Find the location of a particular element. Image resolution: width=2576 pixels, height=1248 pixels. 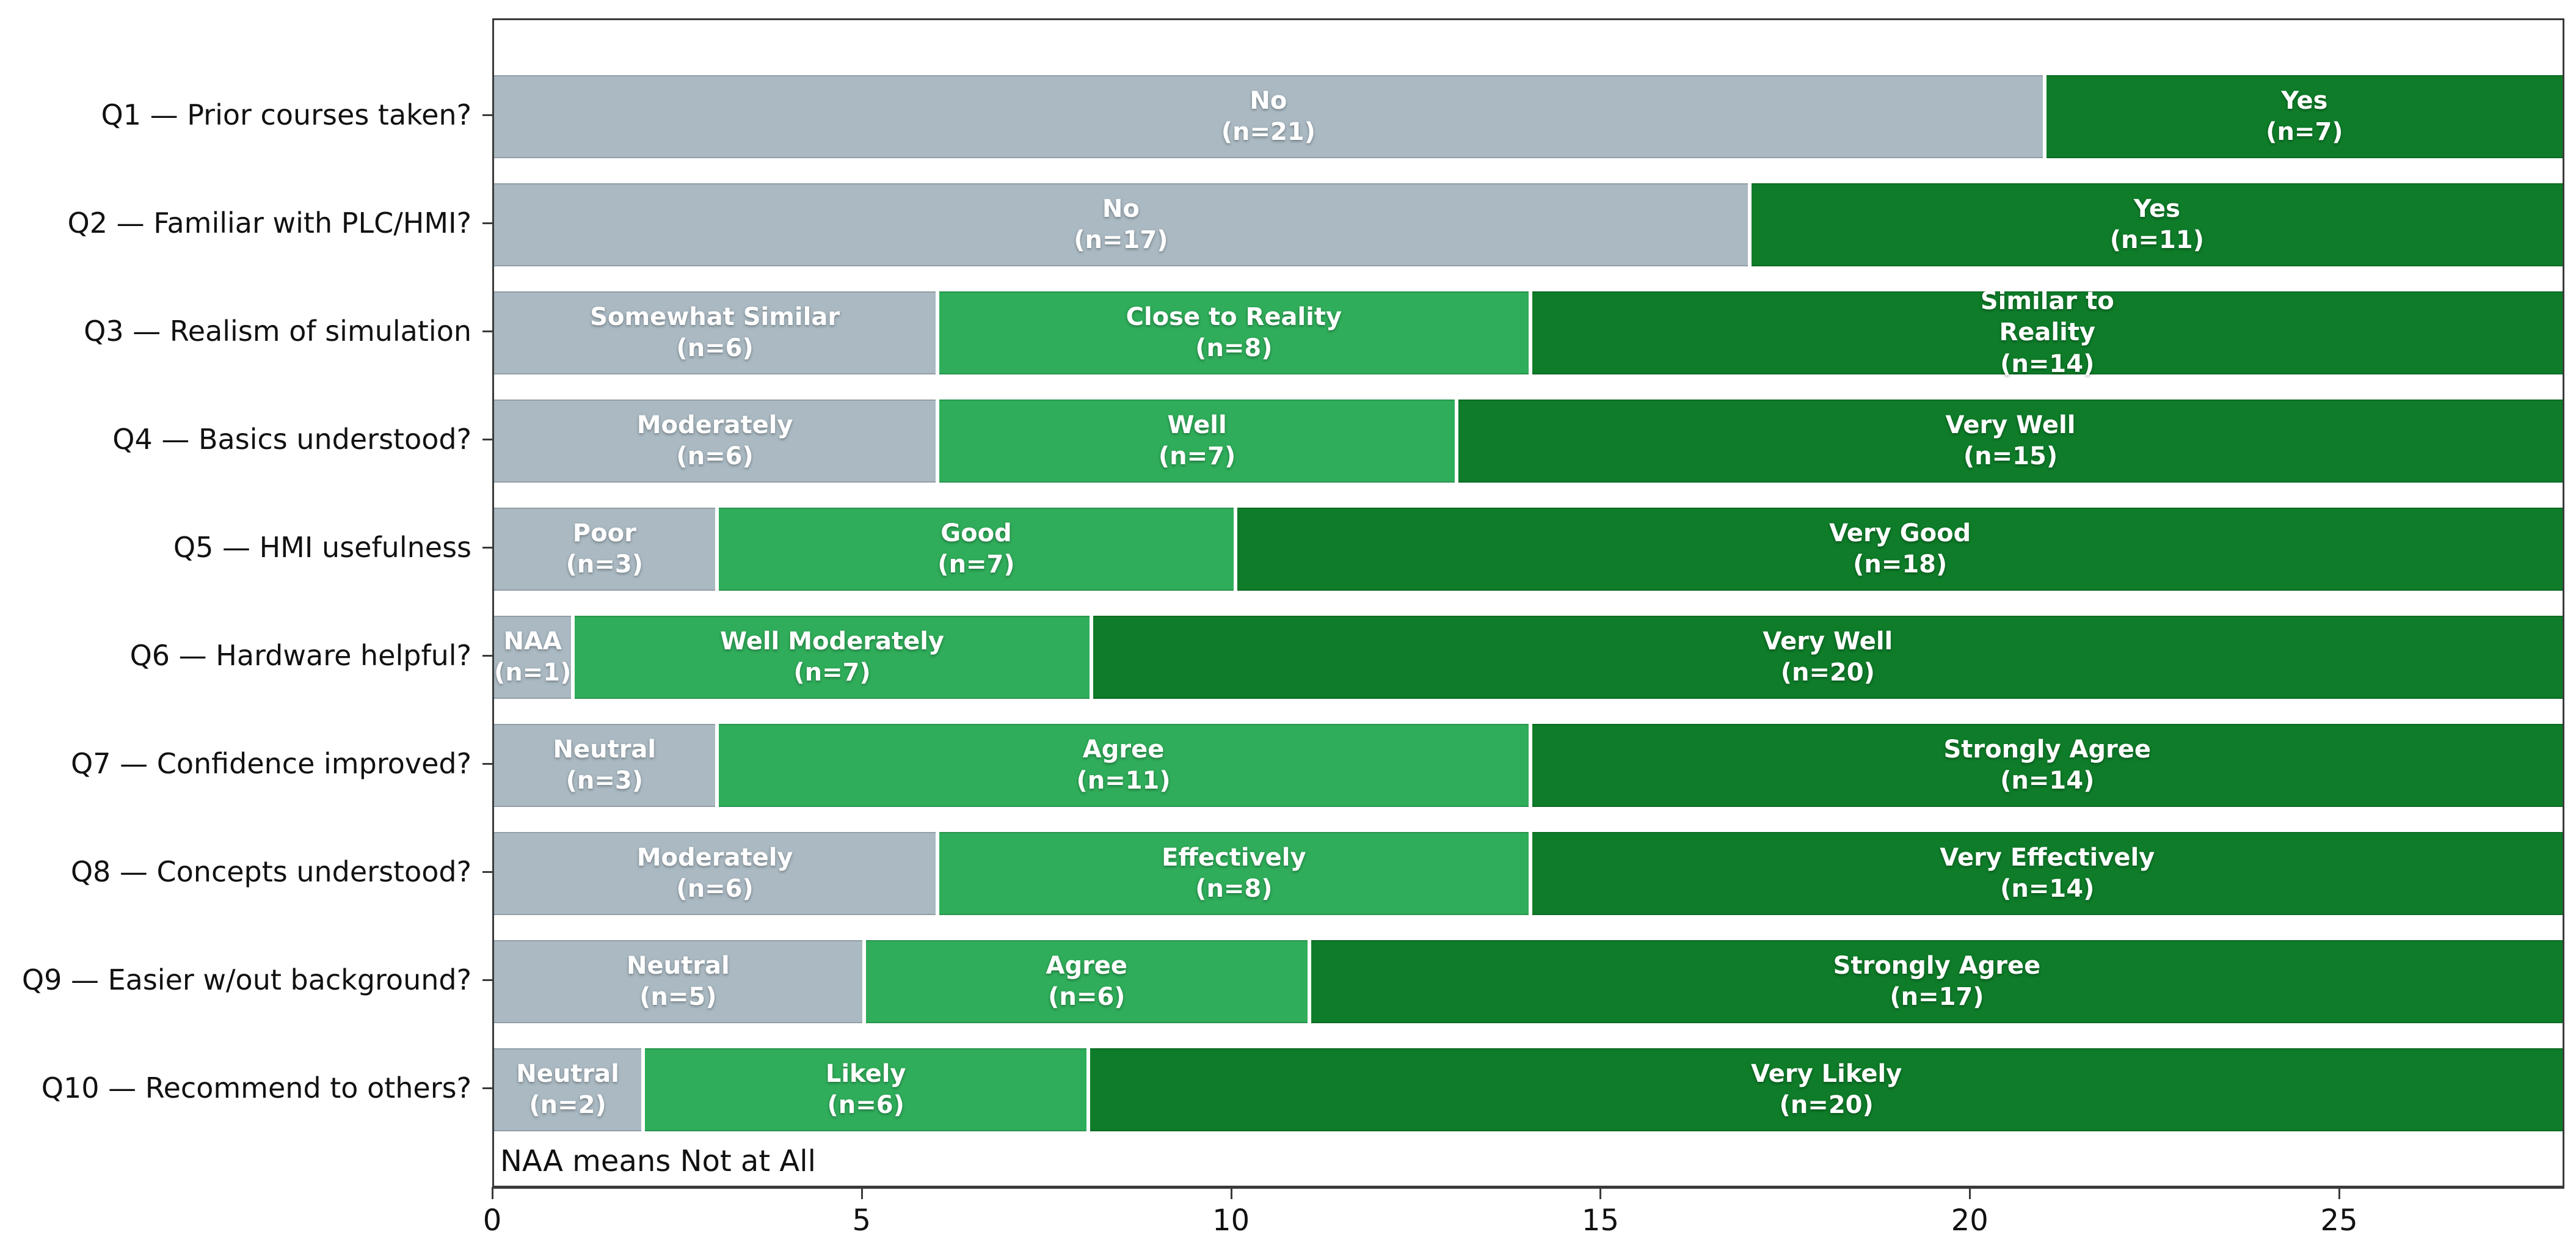

bar-segment-label-line: Very Well is located at coordinates (1828, 641).